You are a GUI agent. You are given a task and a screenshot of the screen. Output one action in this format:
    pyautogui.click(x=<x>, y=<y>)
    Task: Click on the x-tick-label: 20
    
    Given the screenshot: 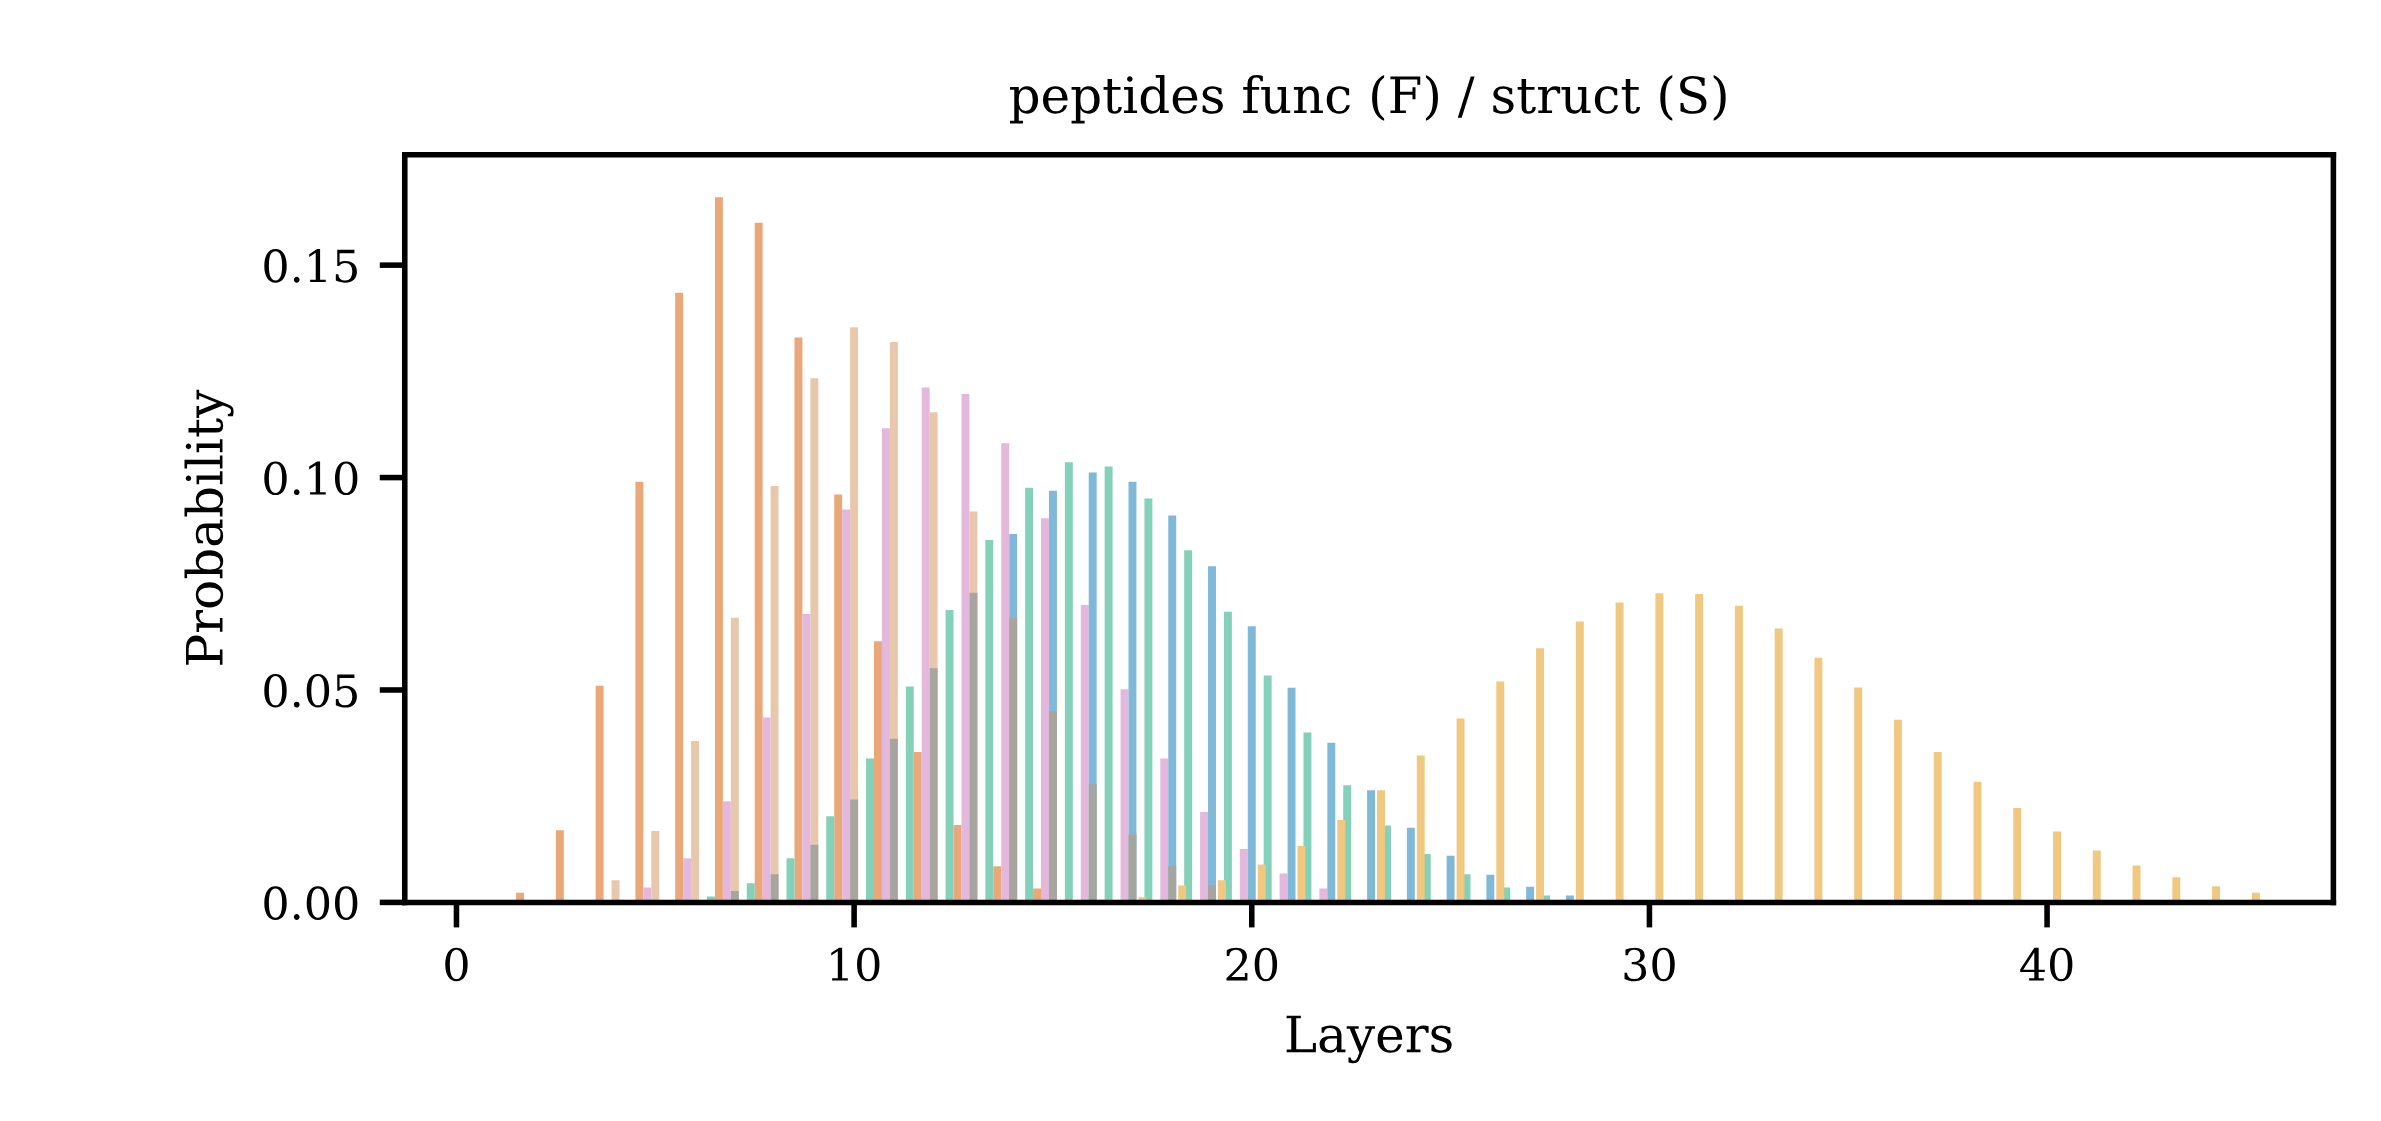 What is the action you would take?
    pyautogui.click(x=1252, y=964)
    